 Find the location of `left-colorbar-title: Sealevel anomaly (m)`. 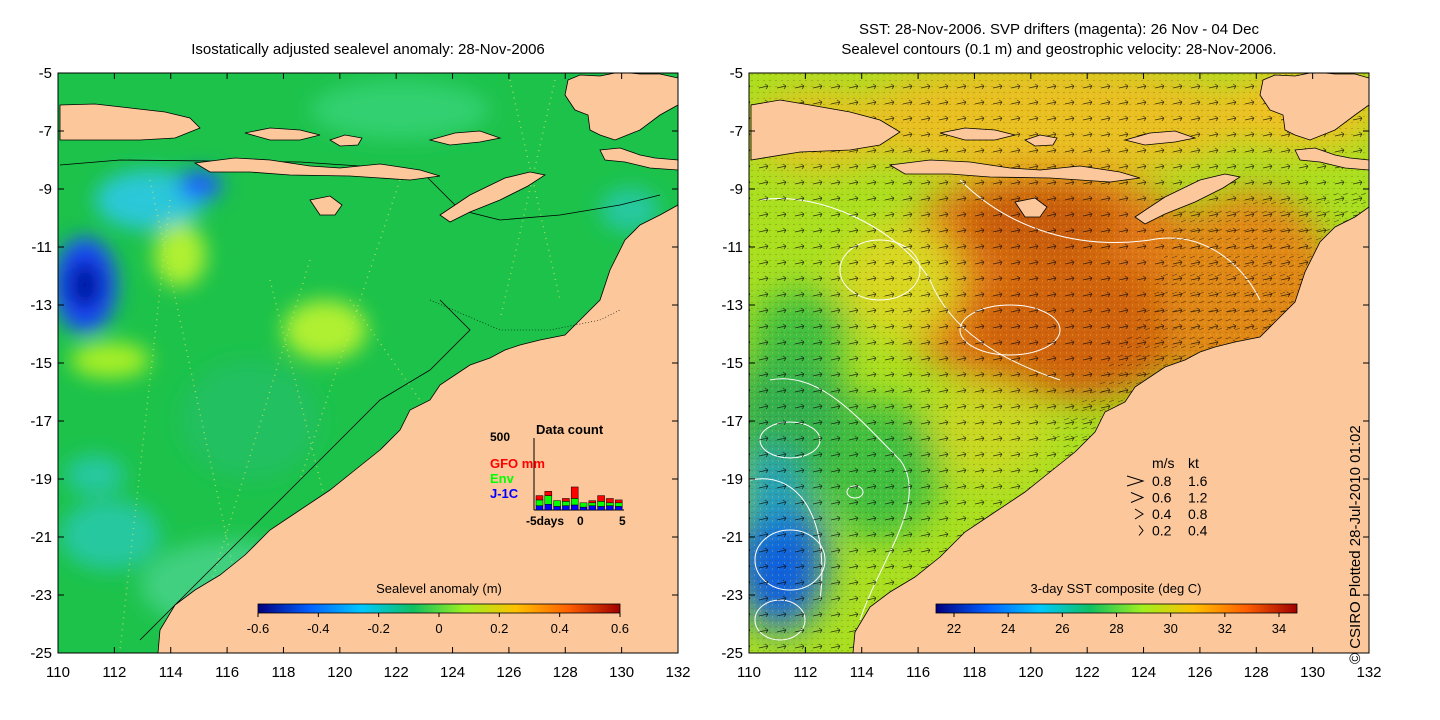

left-colorbar-title: Sealevel anomaly (m) is located at coordinates (439, 588).